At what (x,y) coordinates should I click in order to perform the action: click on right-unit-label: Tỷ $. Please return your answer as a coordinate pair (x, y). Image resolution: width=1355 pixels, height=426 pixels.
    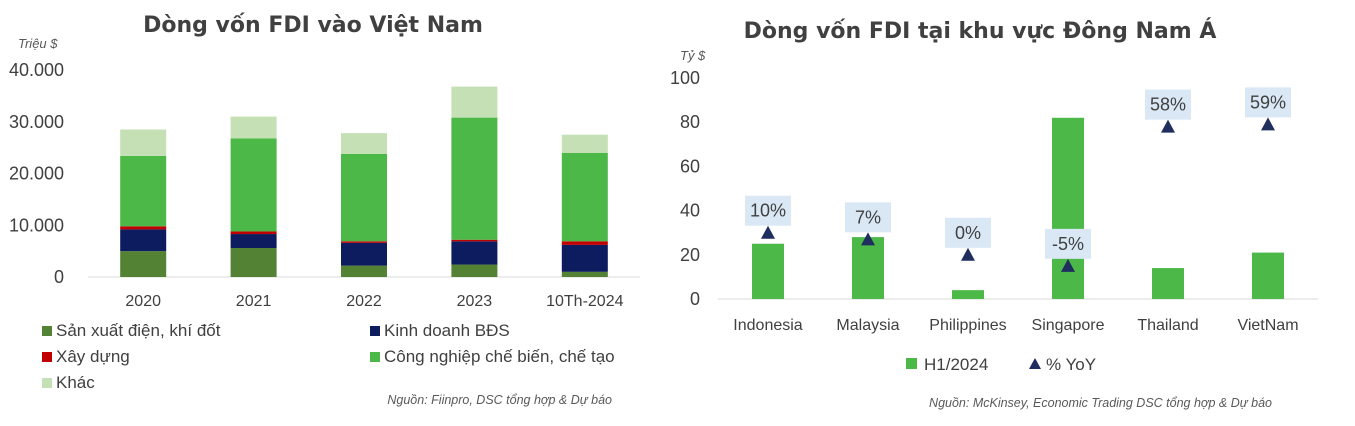
    Looking at the image, I should click on (693, 55).